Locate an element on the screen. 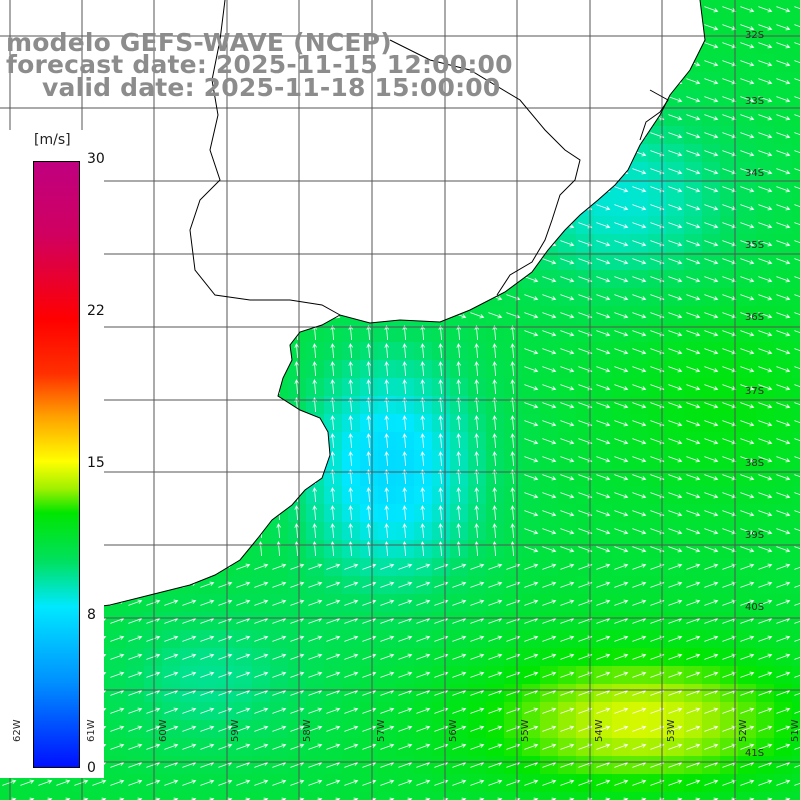 This screenshot has width=800, height=800. lon-label-55w: 55W is located at coordinates (525, 730).